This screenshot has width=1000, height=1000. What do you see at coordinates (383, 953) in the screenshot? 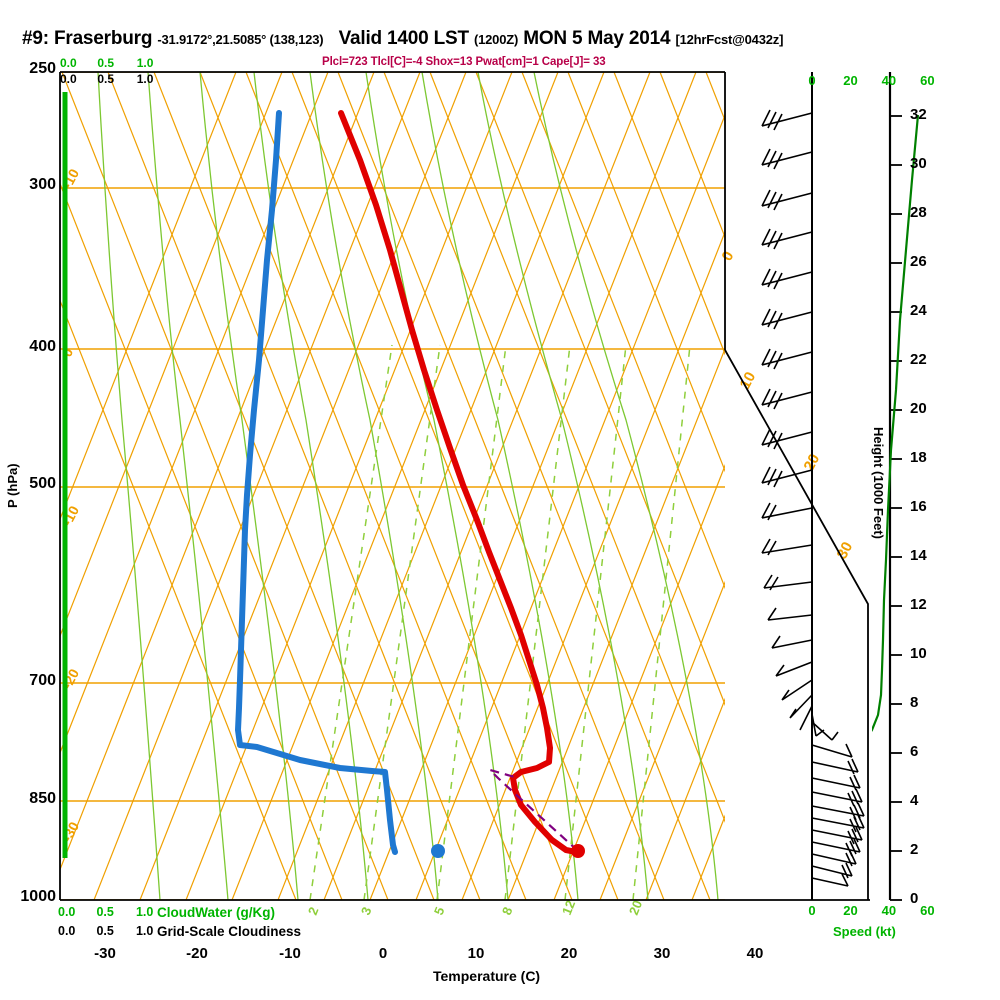
I see `temp-tick-0: 0` at bounding box center [383, 953].